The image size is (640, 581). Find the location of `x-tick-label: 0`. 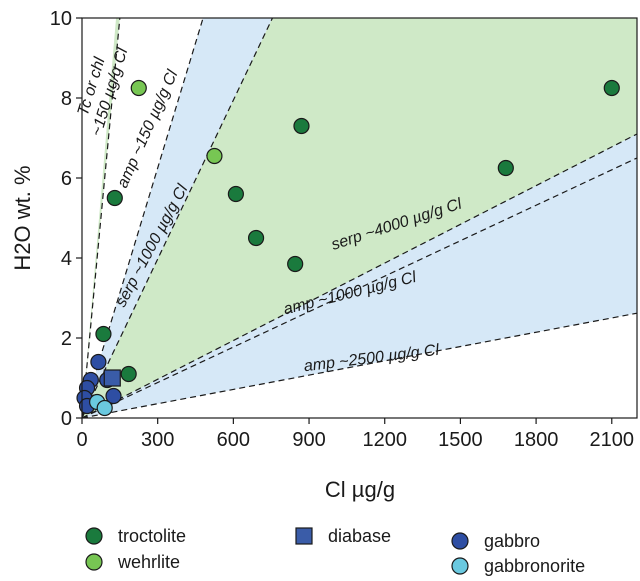

x-tick-label: 0 is located at coordinates (81, 440).